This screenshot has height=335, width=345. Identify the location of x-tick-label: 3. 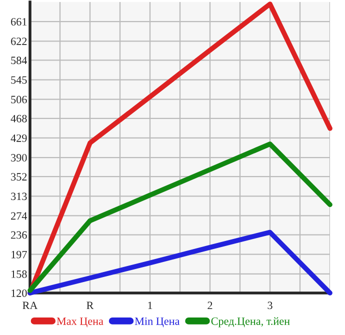
(270, 306).